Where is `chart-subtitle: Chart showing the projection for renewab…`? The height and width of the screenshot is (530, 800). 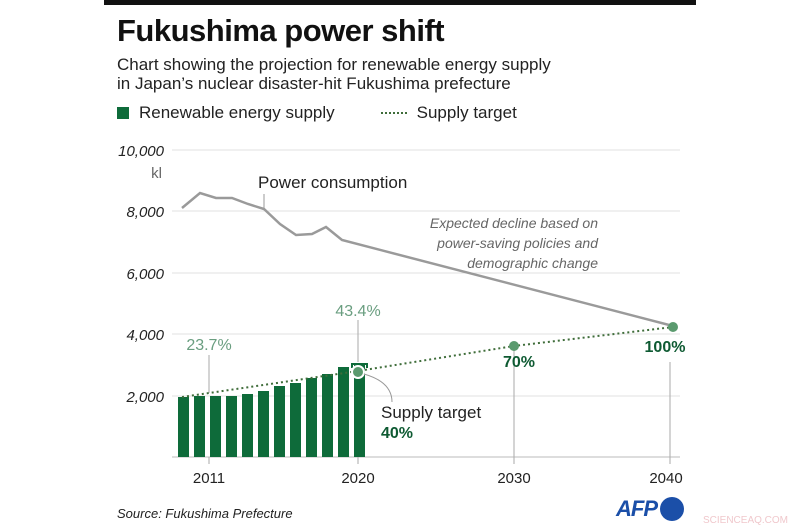 chart-subtitle: Chart showing the projection for renewab… is located at coordinates (397, 74).